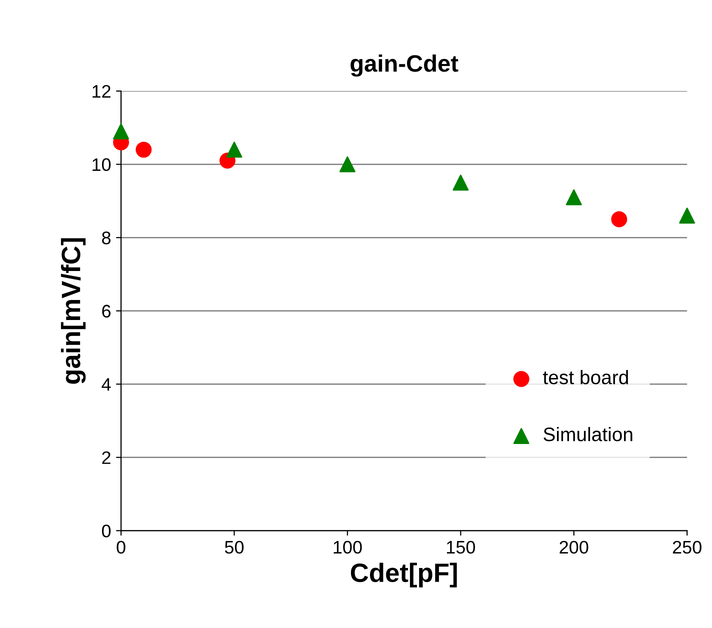  Describe the element at coordinates (348, 547) in the screenshot. I see `x-tick-label: 100` at that location.